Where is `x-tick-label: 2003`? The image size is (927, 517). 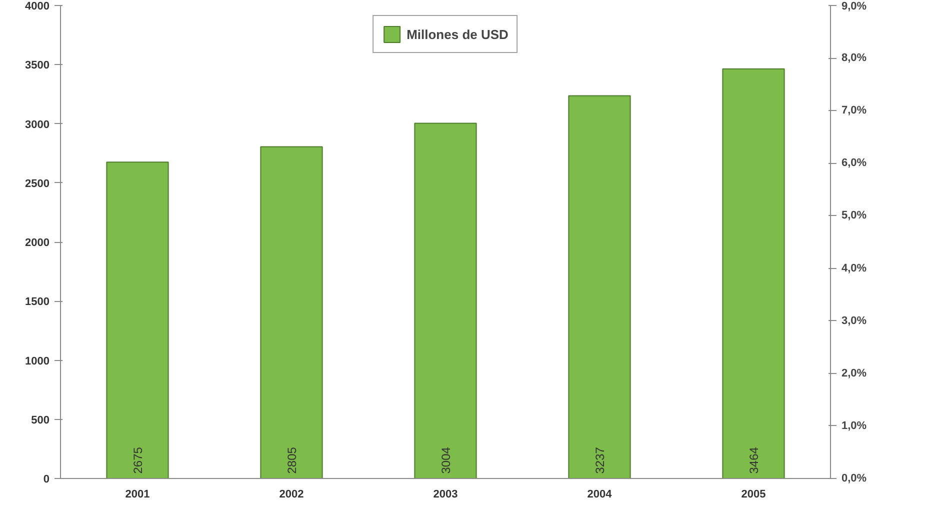
x-tick-label: 2003 is located at coordinates (445, 494).